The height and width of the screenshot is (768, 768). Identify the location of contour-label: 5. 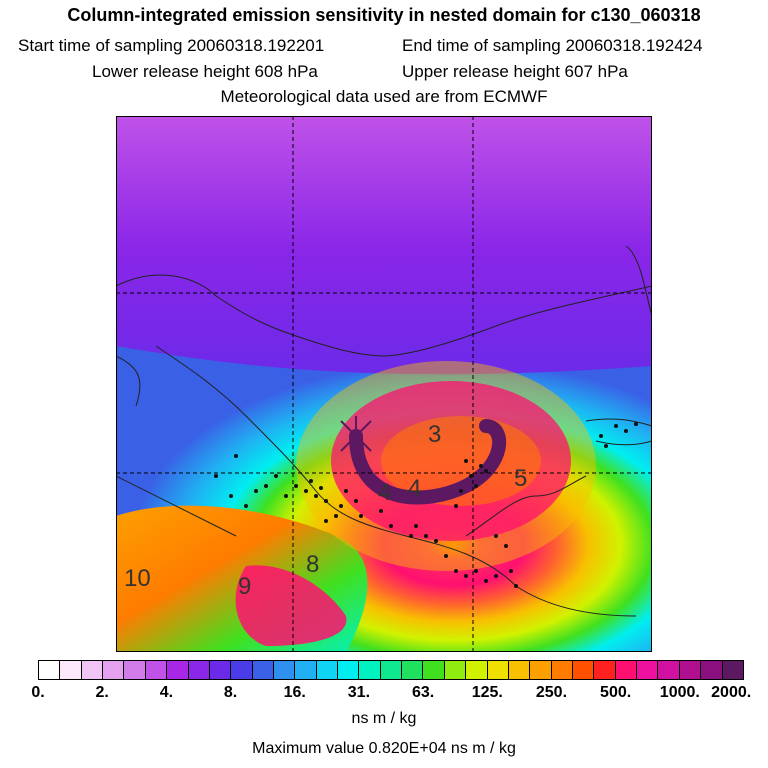
(520, 478).